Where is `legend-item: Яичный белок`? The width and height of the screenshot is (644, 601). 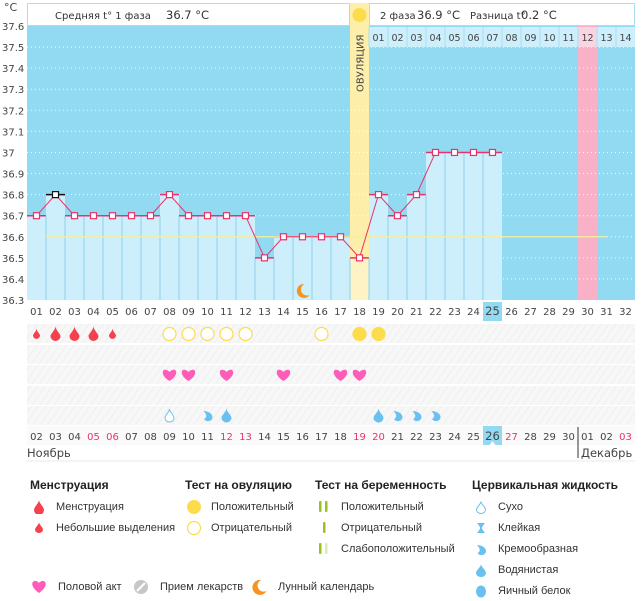 legend-item: Яичный белок is located at coordinates (545, 590).